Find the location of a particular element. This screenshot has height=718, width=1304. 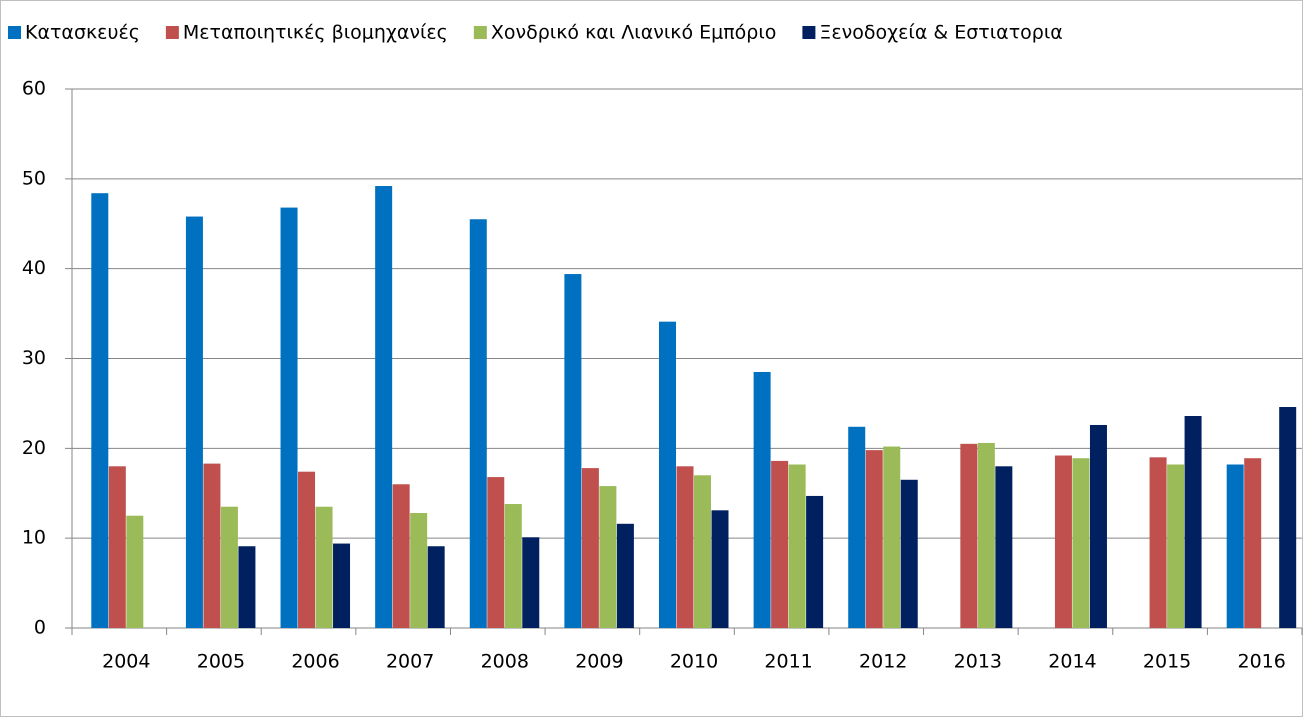

x-tick-label: 2008 is located at coordinates (505, 662).